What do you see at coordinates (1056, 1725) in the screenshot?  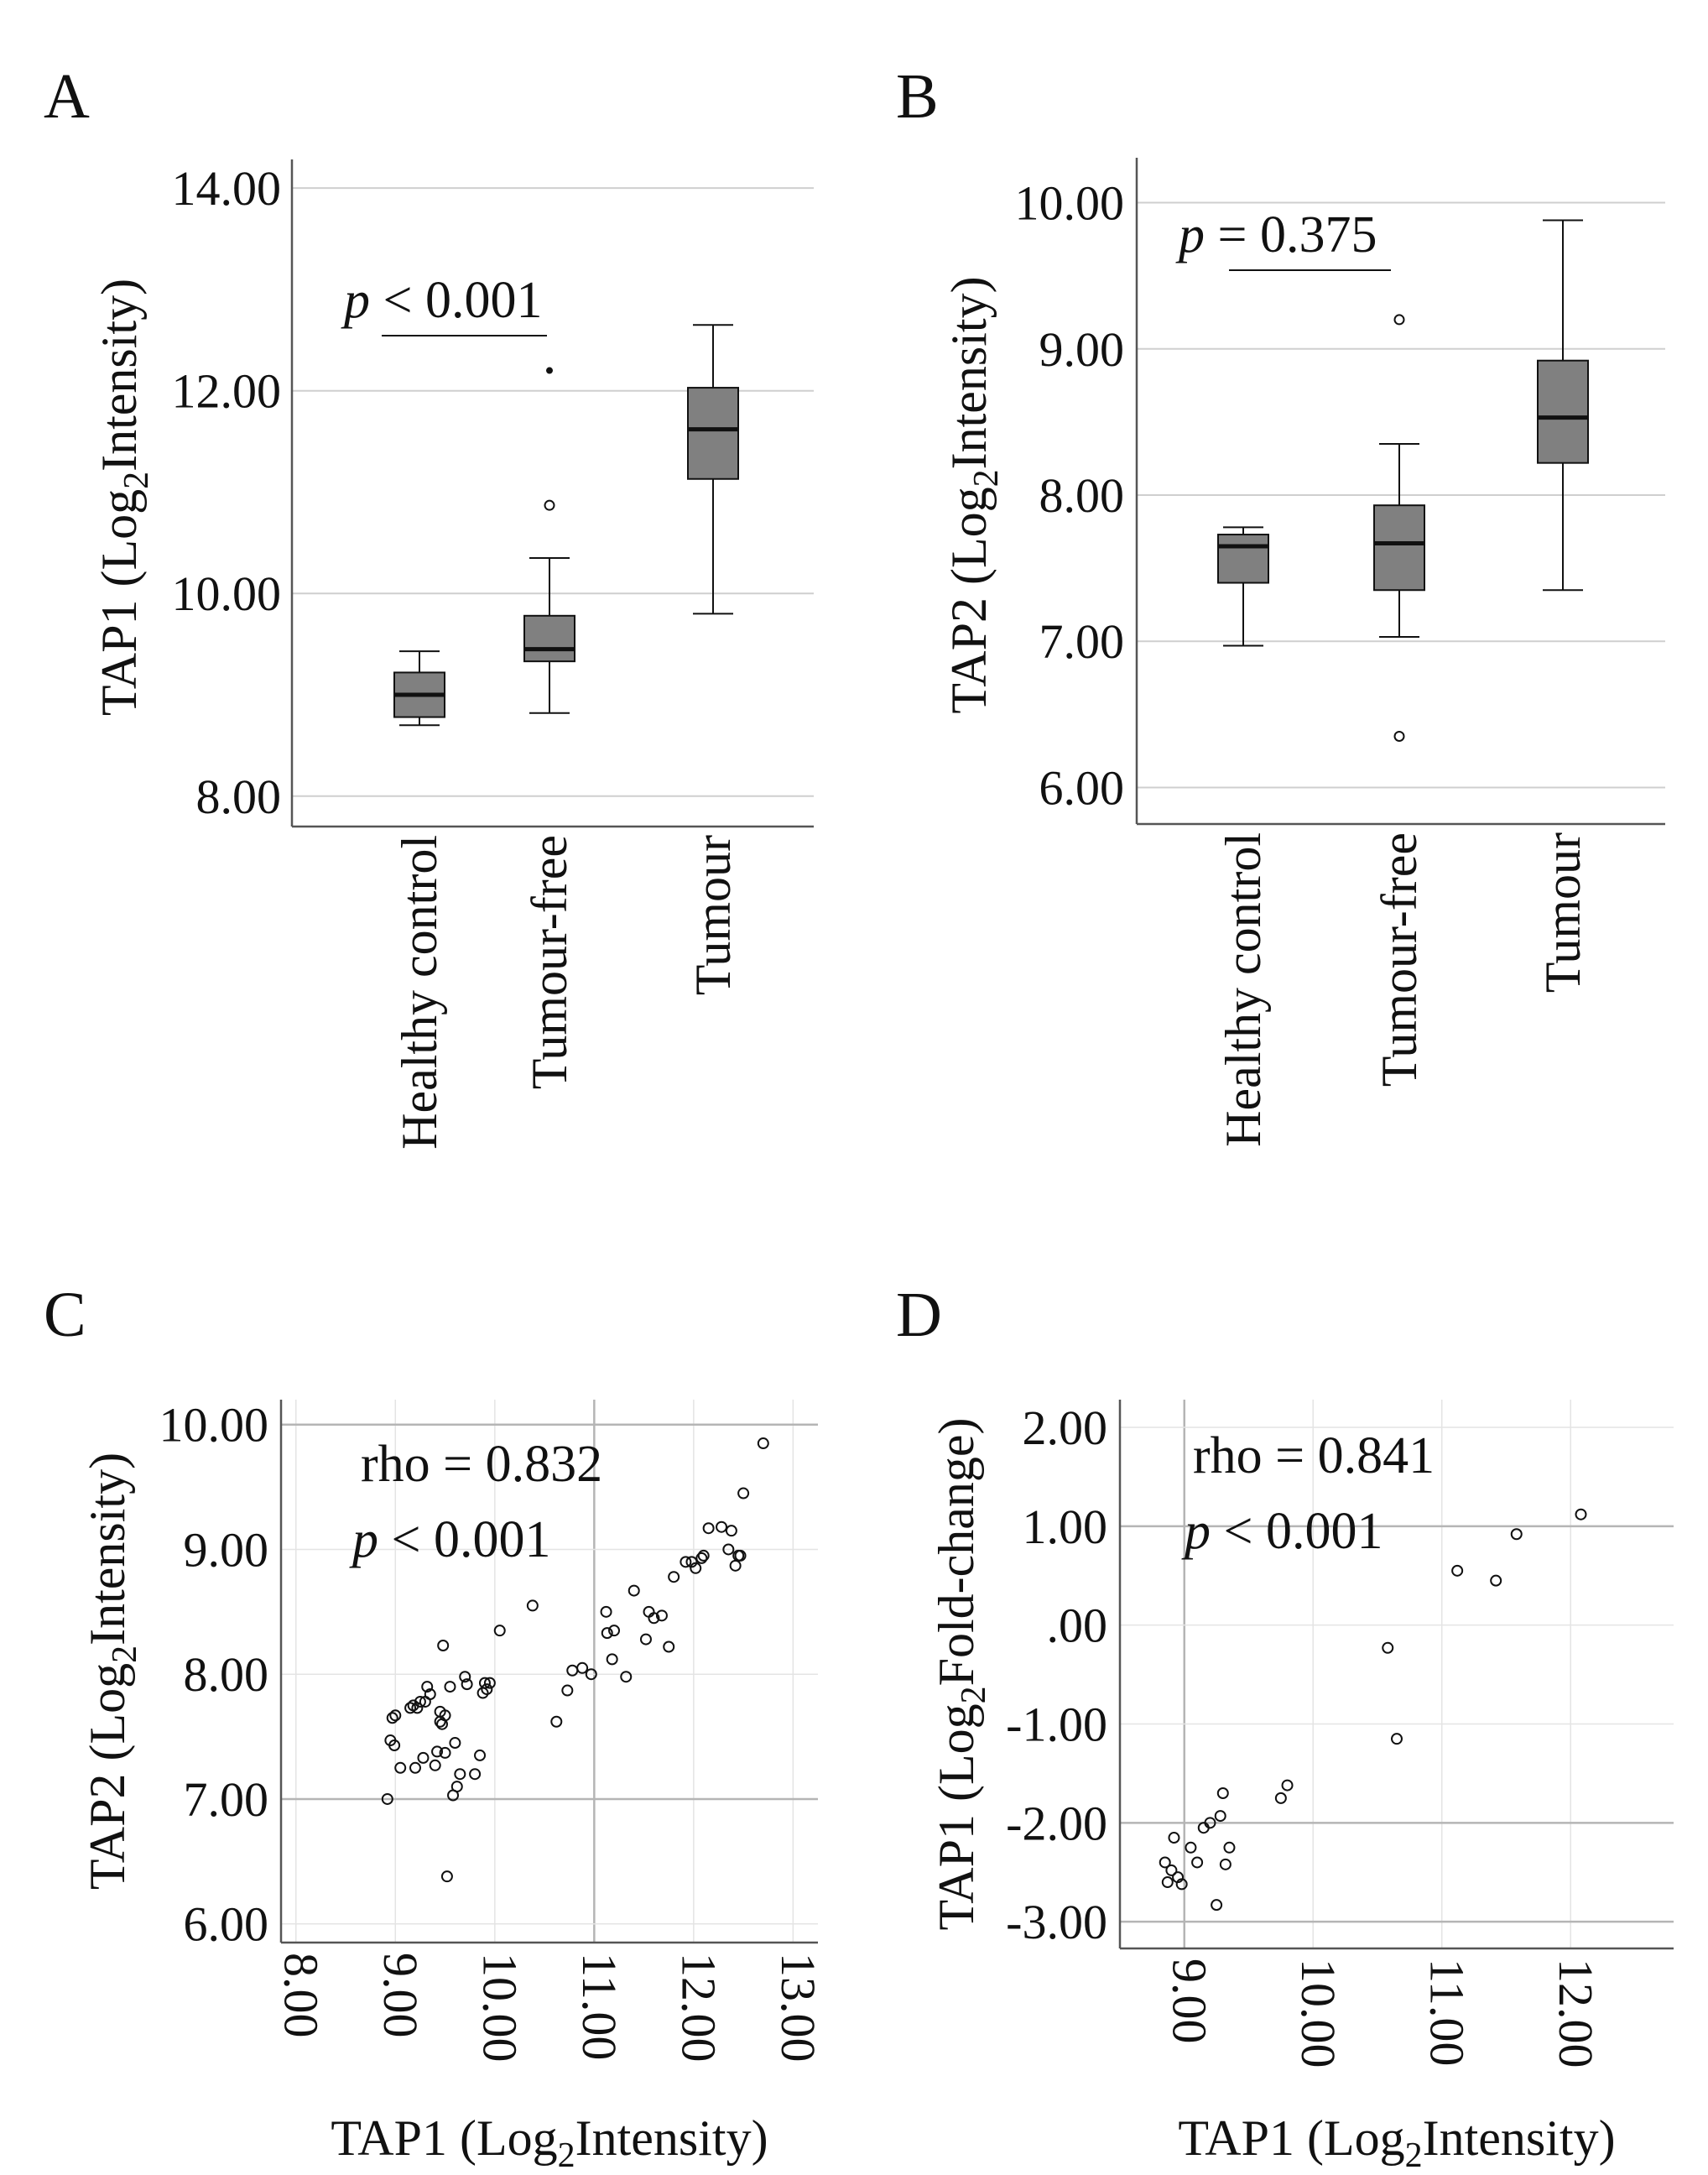 I see `y-tick-label: -1.00` at bounding box center [1056, 1725].